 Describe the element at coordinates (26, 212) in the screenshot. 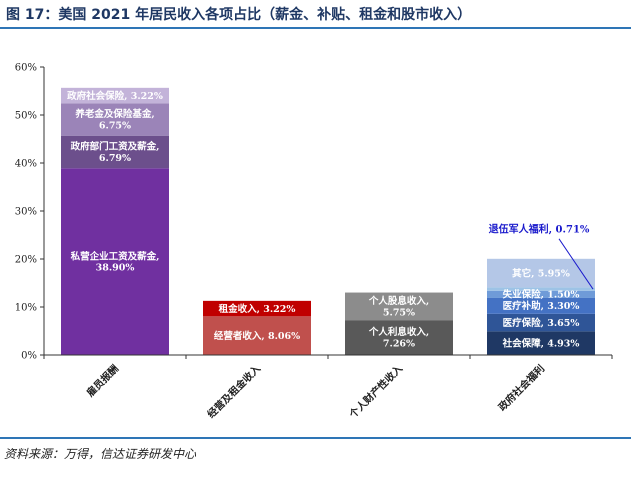

I see `y-tick-label: 30%` at that location.